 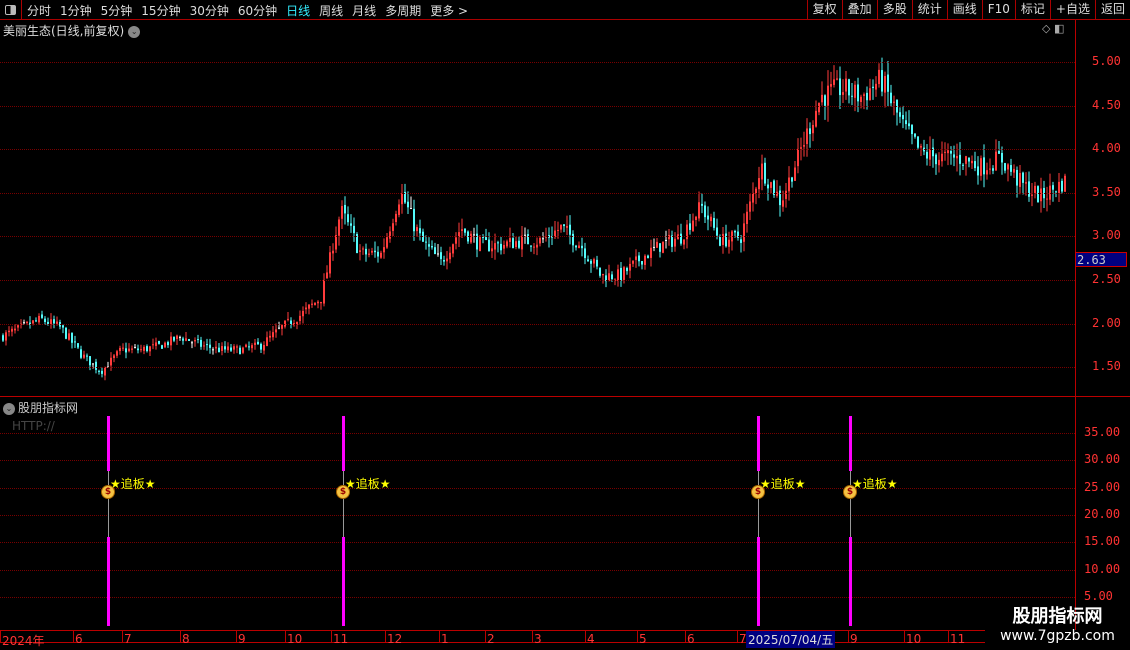 What do you see at coordinates (1112, 10) in the screenshot?
I see `back-button: 返回` at bounding box center [1112, 10].